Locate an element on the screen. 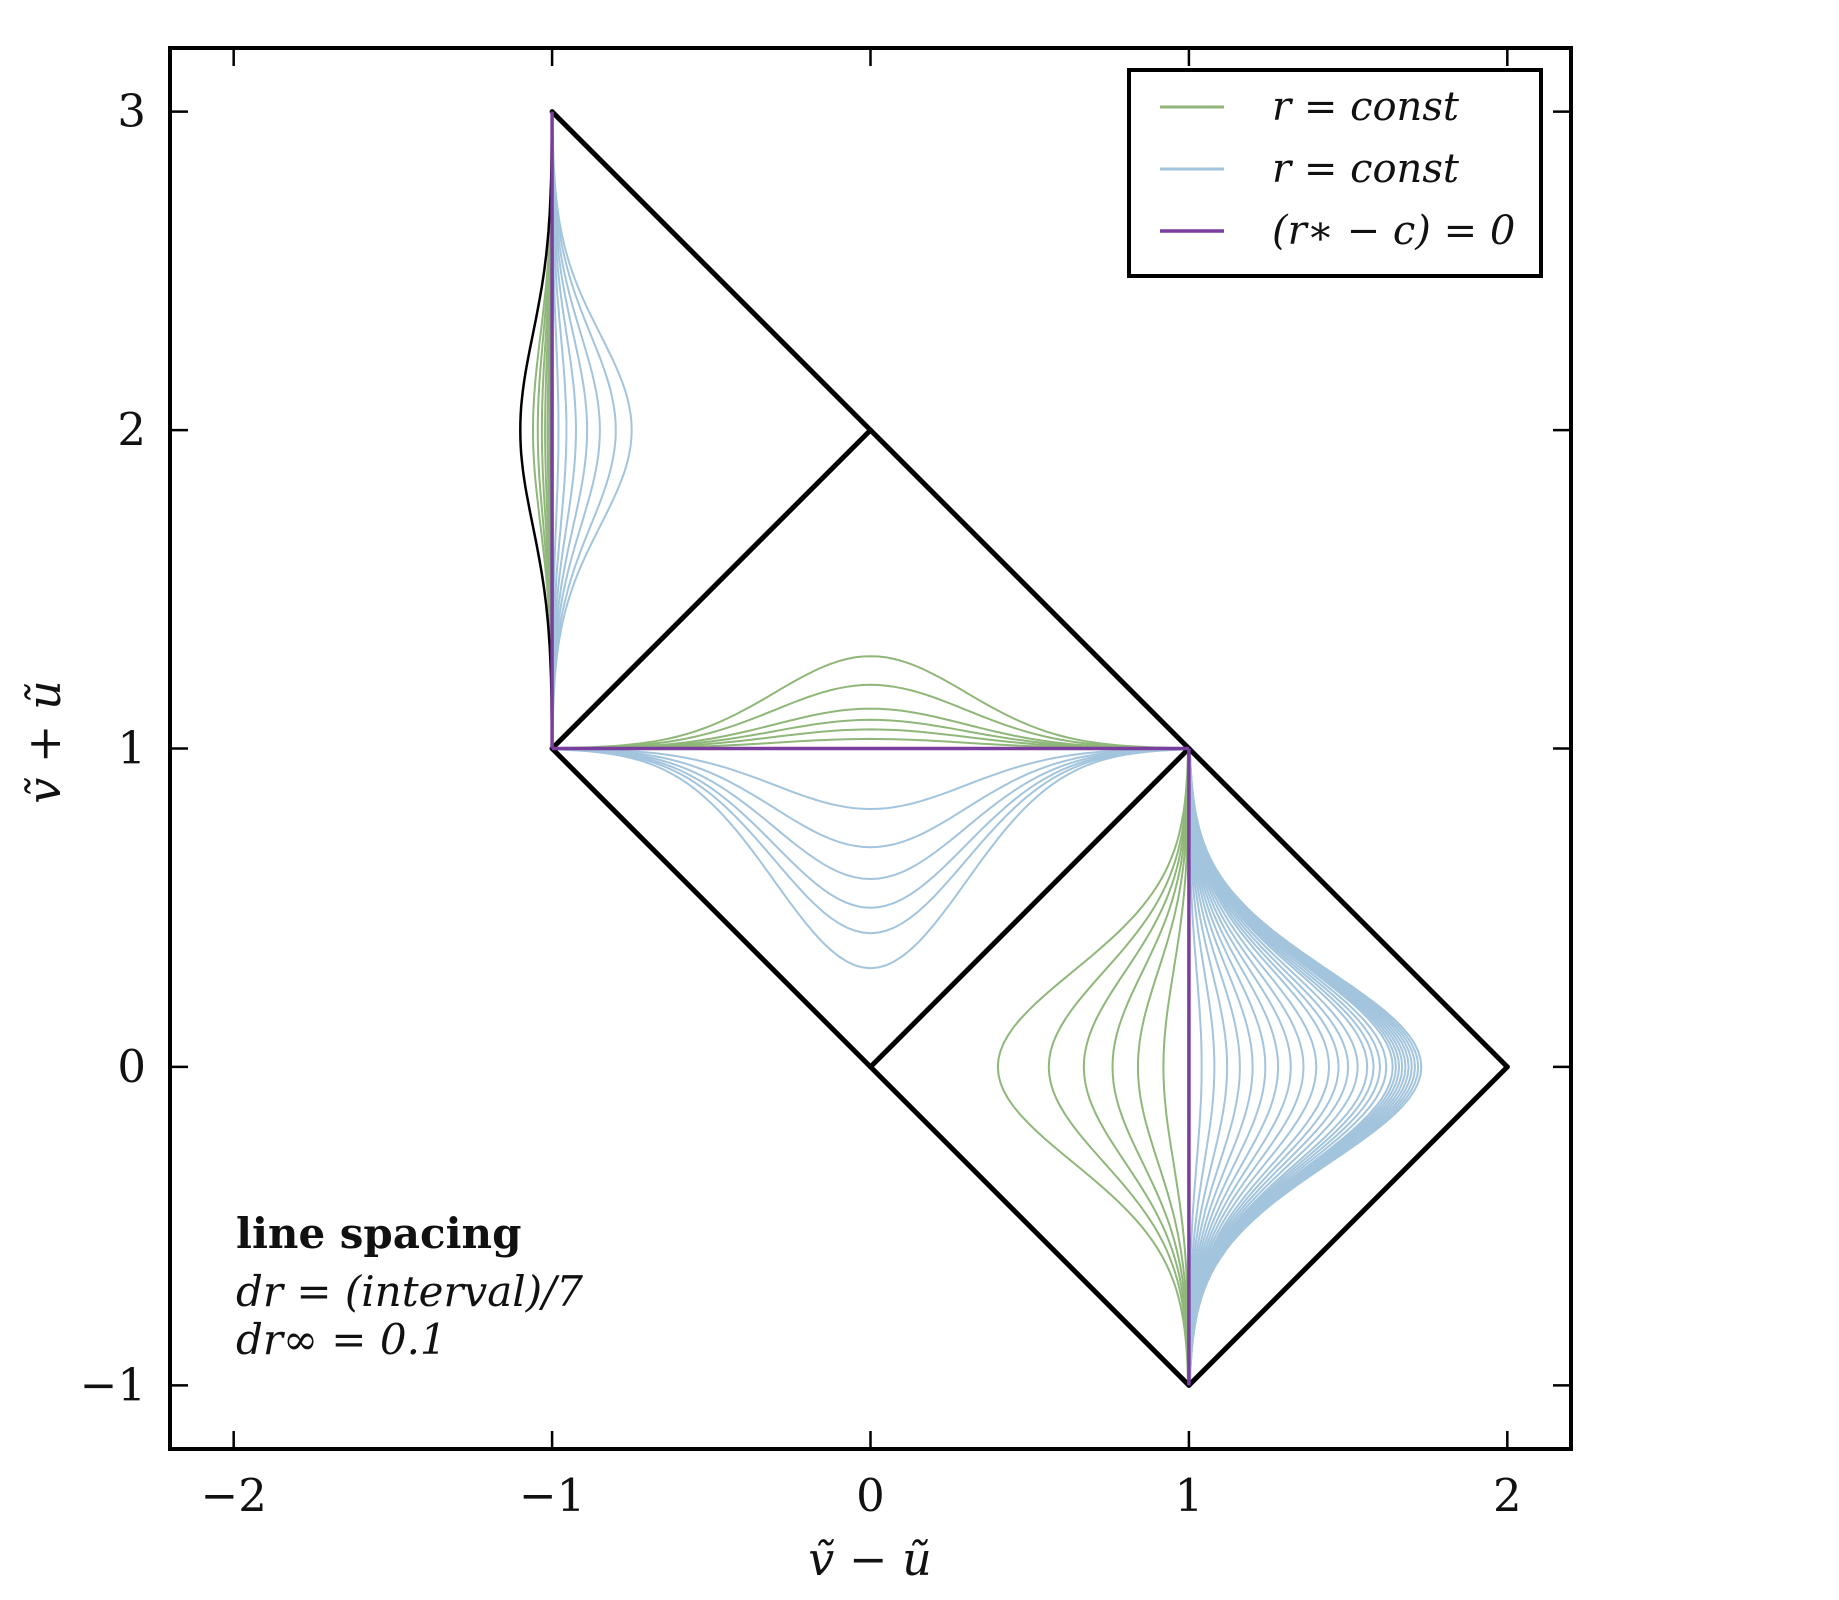 The width and height of the screenshot is (1839, 1600). y-tick-label-2: 1 is located at coordinates (131, 748).